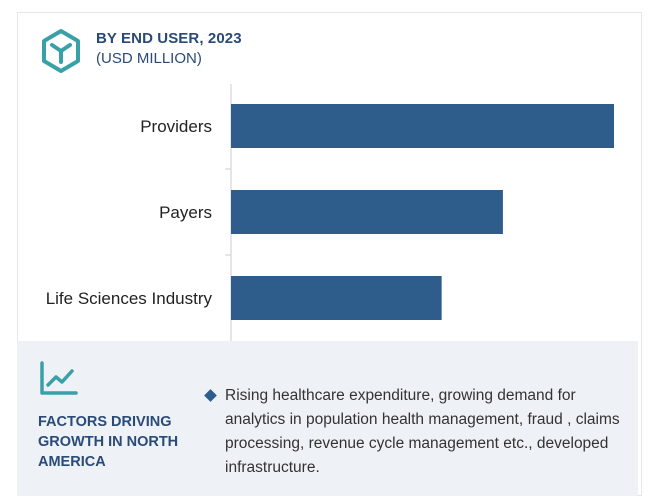 Image resolution: width=649 pixels, height=502 pixels. Describe the element at coordinates (59, 378) in the screenshot. I see `trend-line-icon` at that location.